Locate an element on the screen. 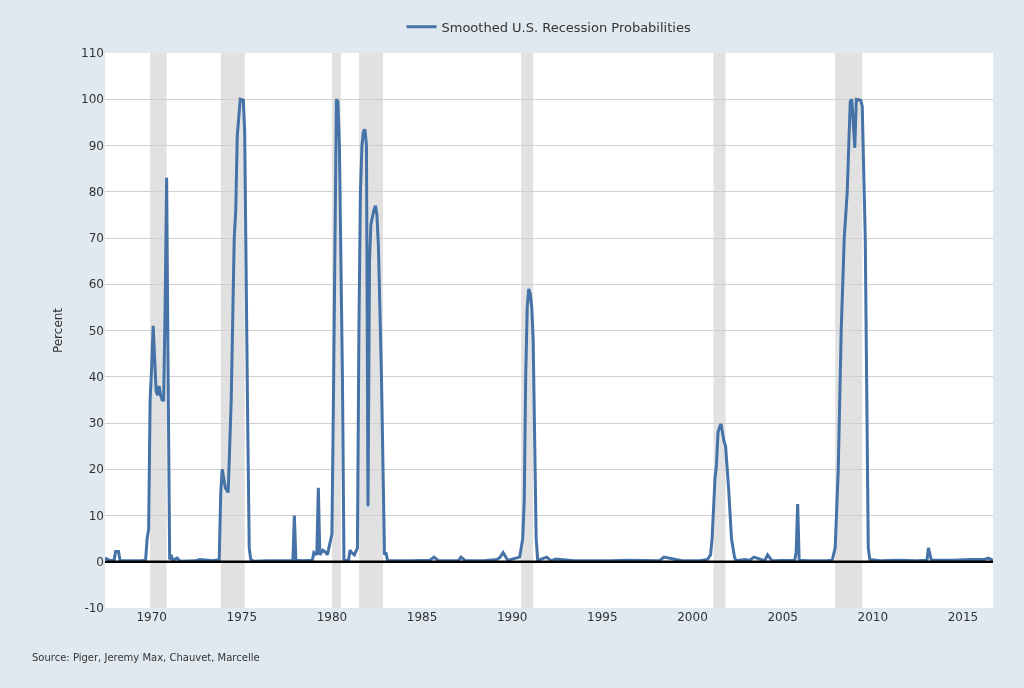  x-tick-label: 1990 is located at coordinates (512, 617).